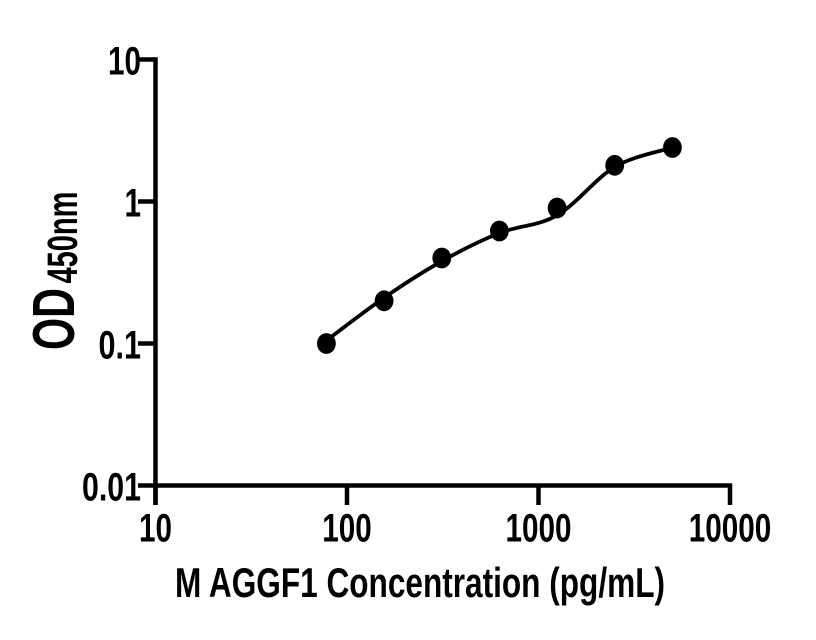 This screenshot has width=816, height=640. Describe the element at coordinates (120, 346) in the screenshot. I see `y-tick-label-0.1: 0.1` at that location.